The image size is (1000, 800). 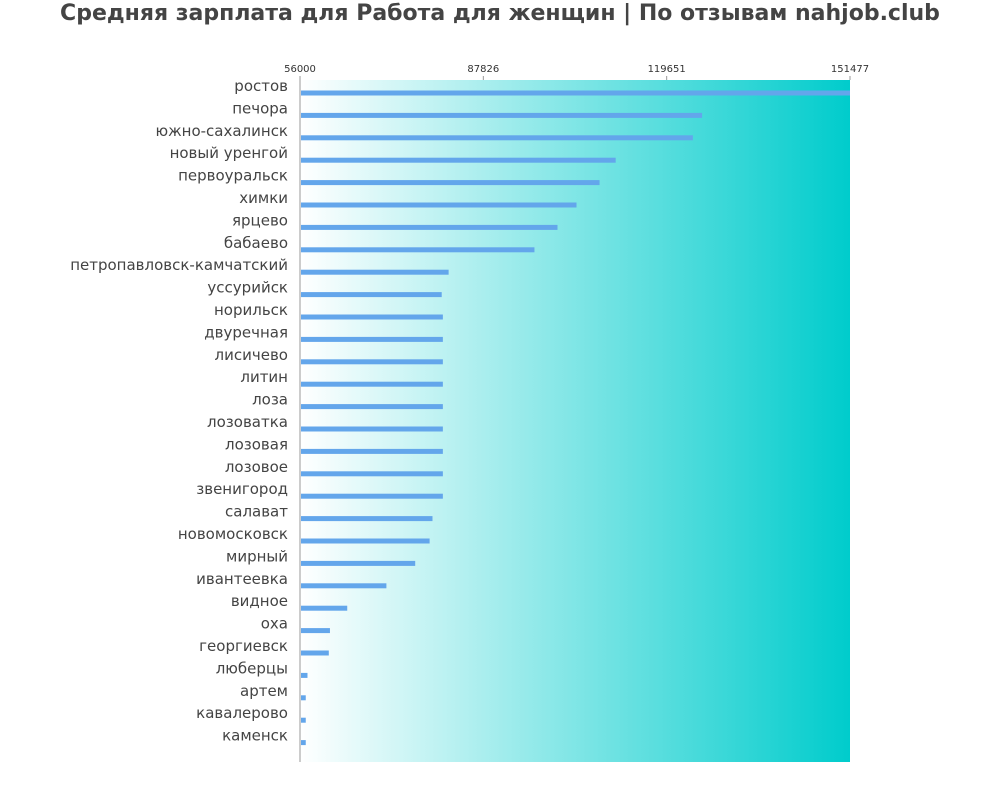 I want to click on category-label: химки, so click(x=263, y=198).